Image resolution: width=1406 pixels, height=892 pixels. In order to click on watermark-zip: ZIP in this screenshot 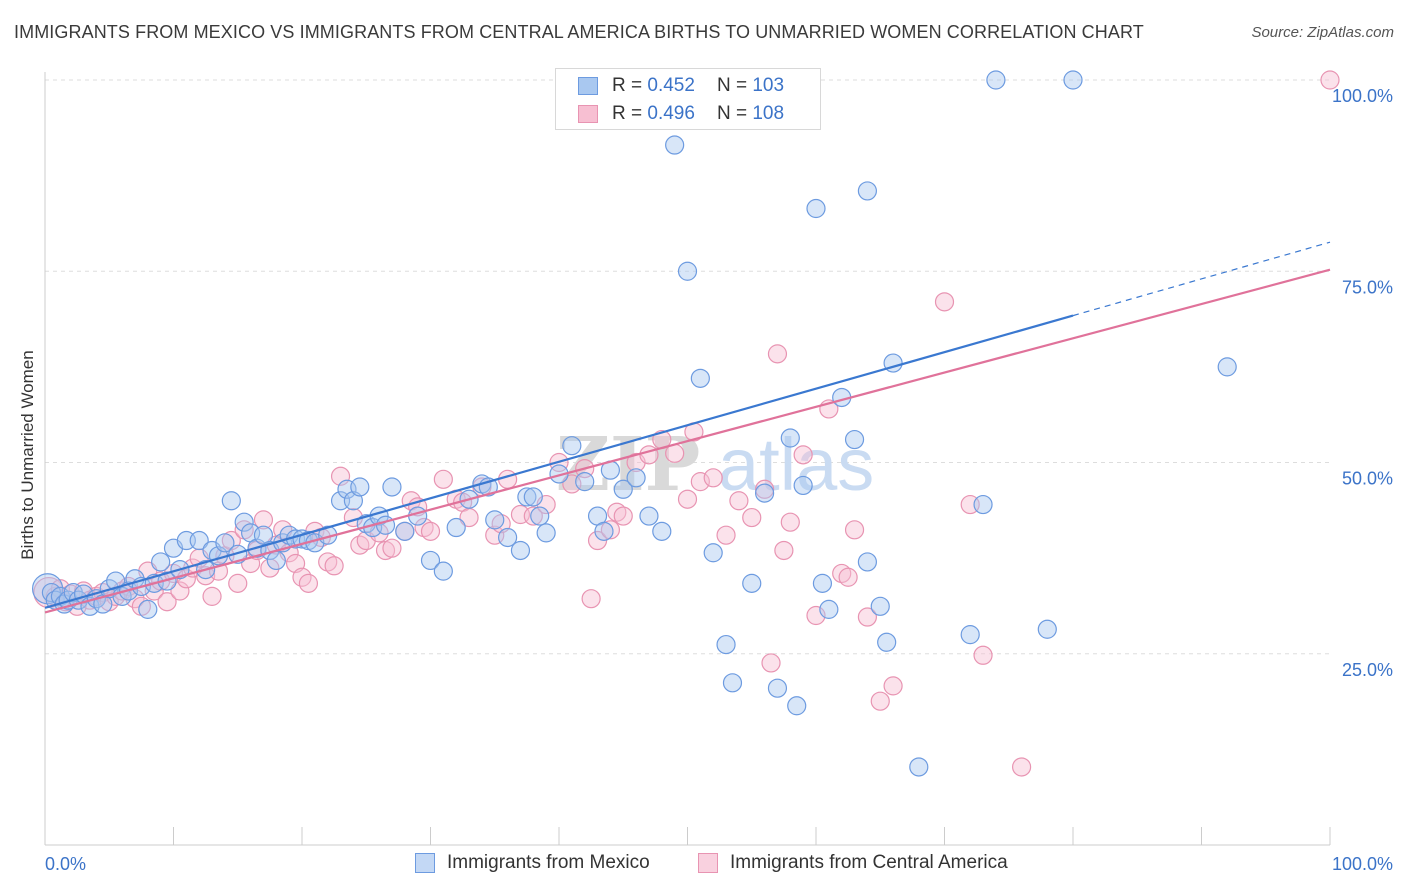, I will do `click(628, 465)`.